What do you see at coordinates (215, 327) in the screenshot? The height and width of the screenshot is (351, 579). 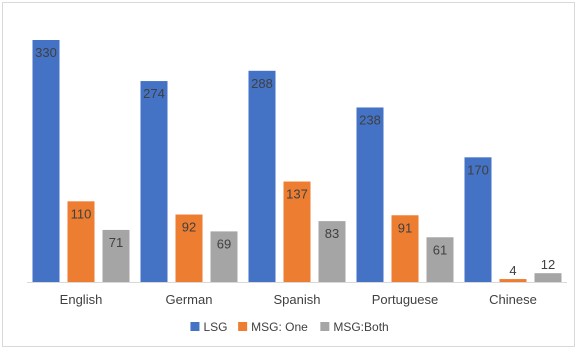 I see `legend-label: LSG` at bounding box center [215, 327].